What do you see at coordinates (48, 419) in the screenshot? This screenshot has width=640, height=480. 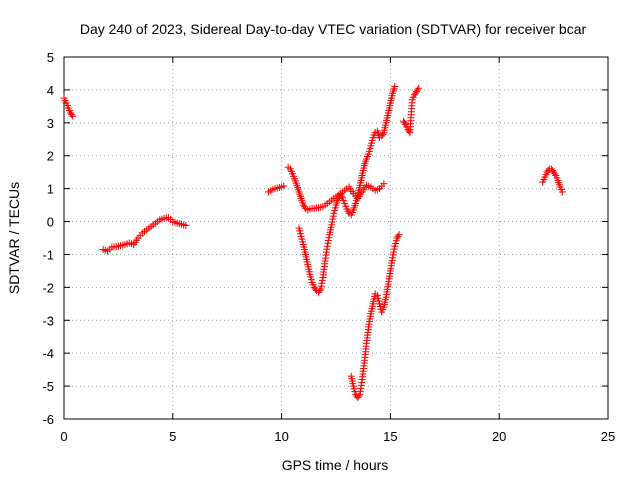 I see `y-tick-label: -6` at bounding box center [48, 419].